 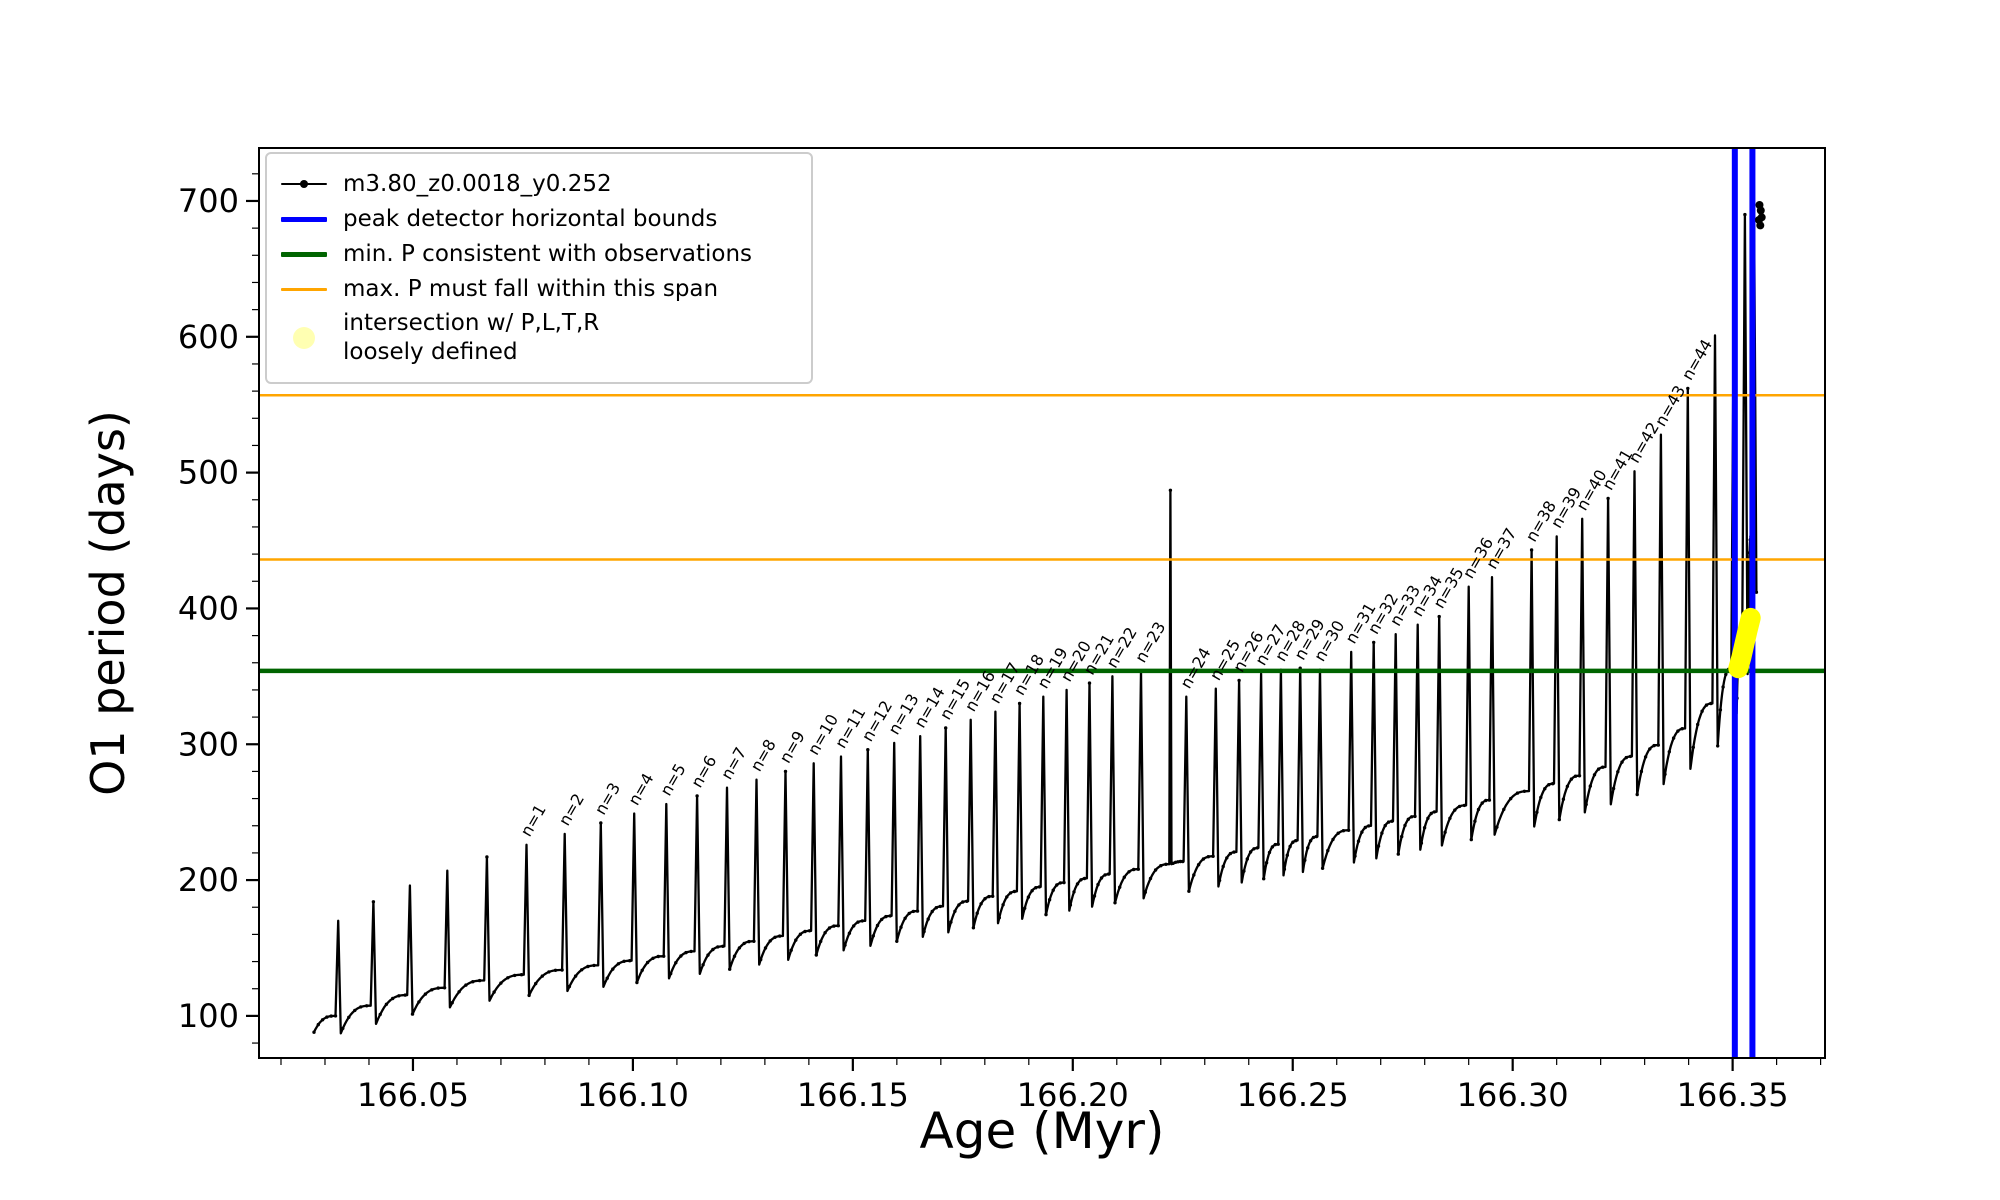 What do you see at coordinates (1733, 1095) in the screenshot?
I see `x-tick-label: 166.35` at bounding box center [1733, 1095].